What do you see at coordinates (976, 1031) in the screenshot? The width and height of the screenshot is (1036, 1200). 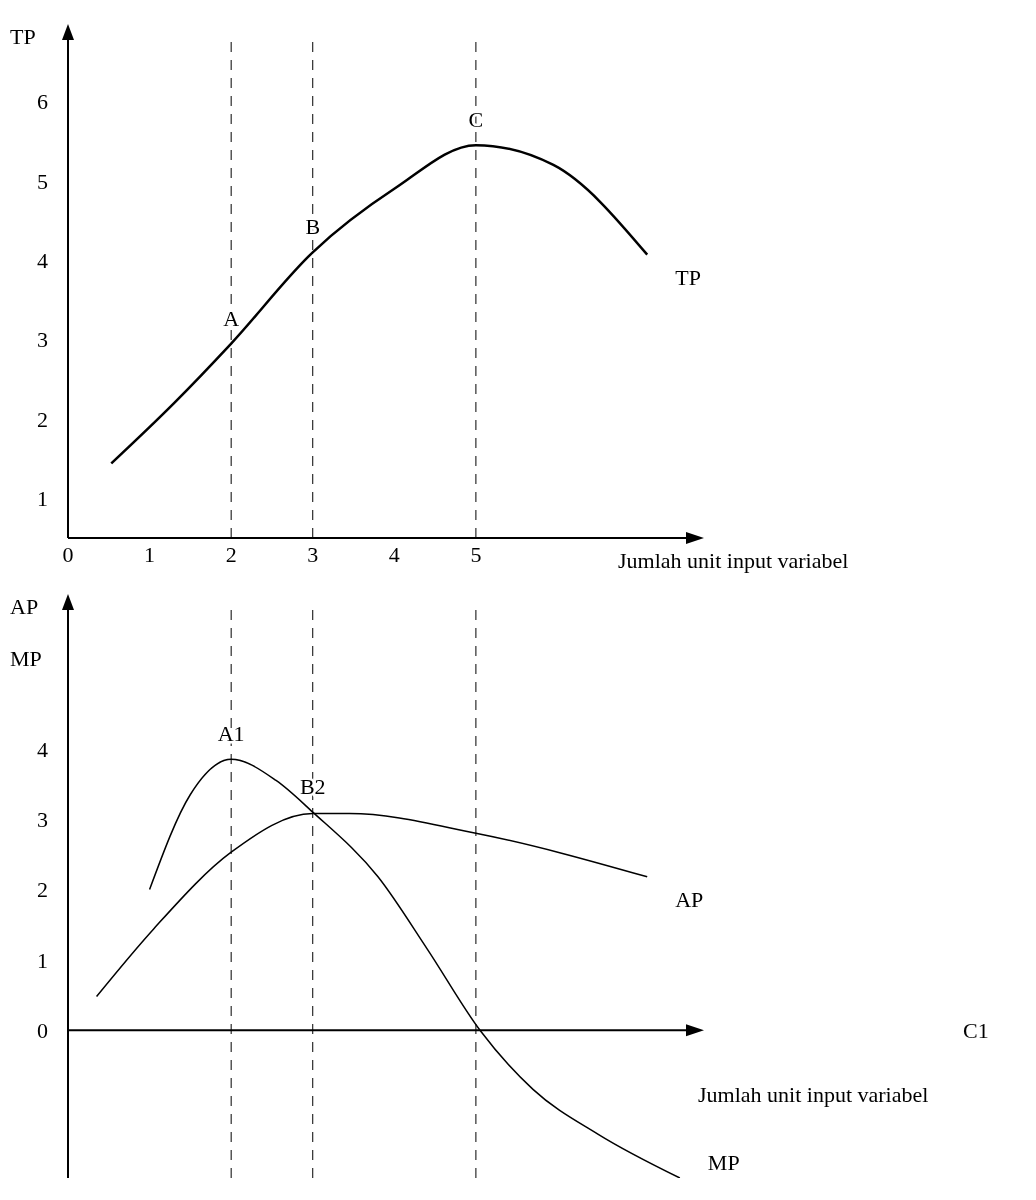 I see `text: C1` at bounding box center [976, 1031].